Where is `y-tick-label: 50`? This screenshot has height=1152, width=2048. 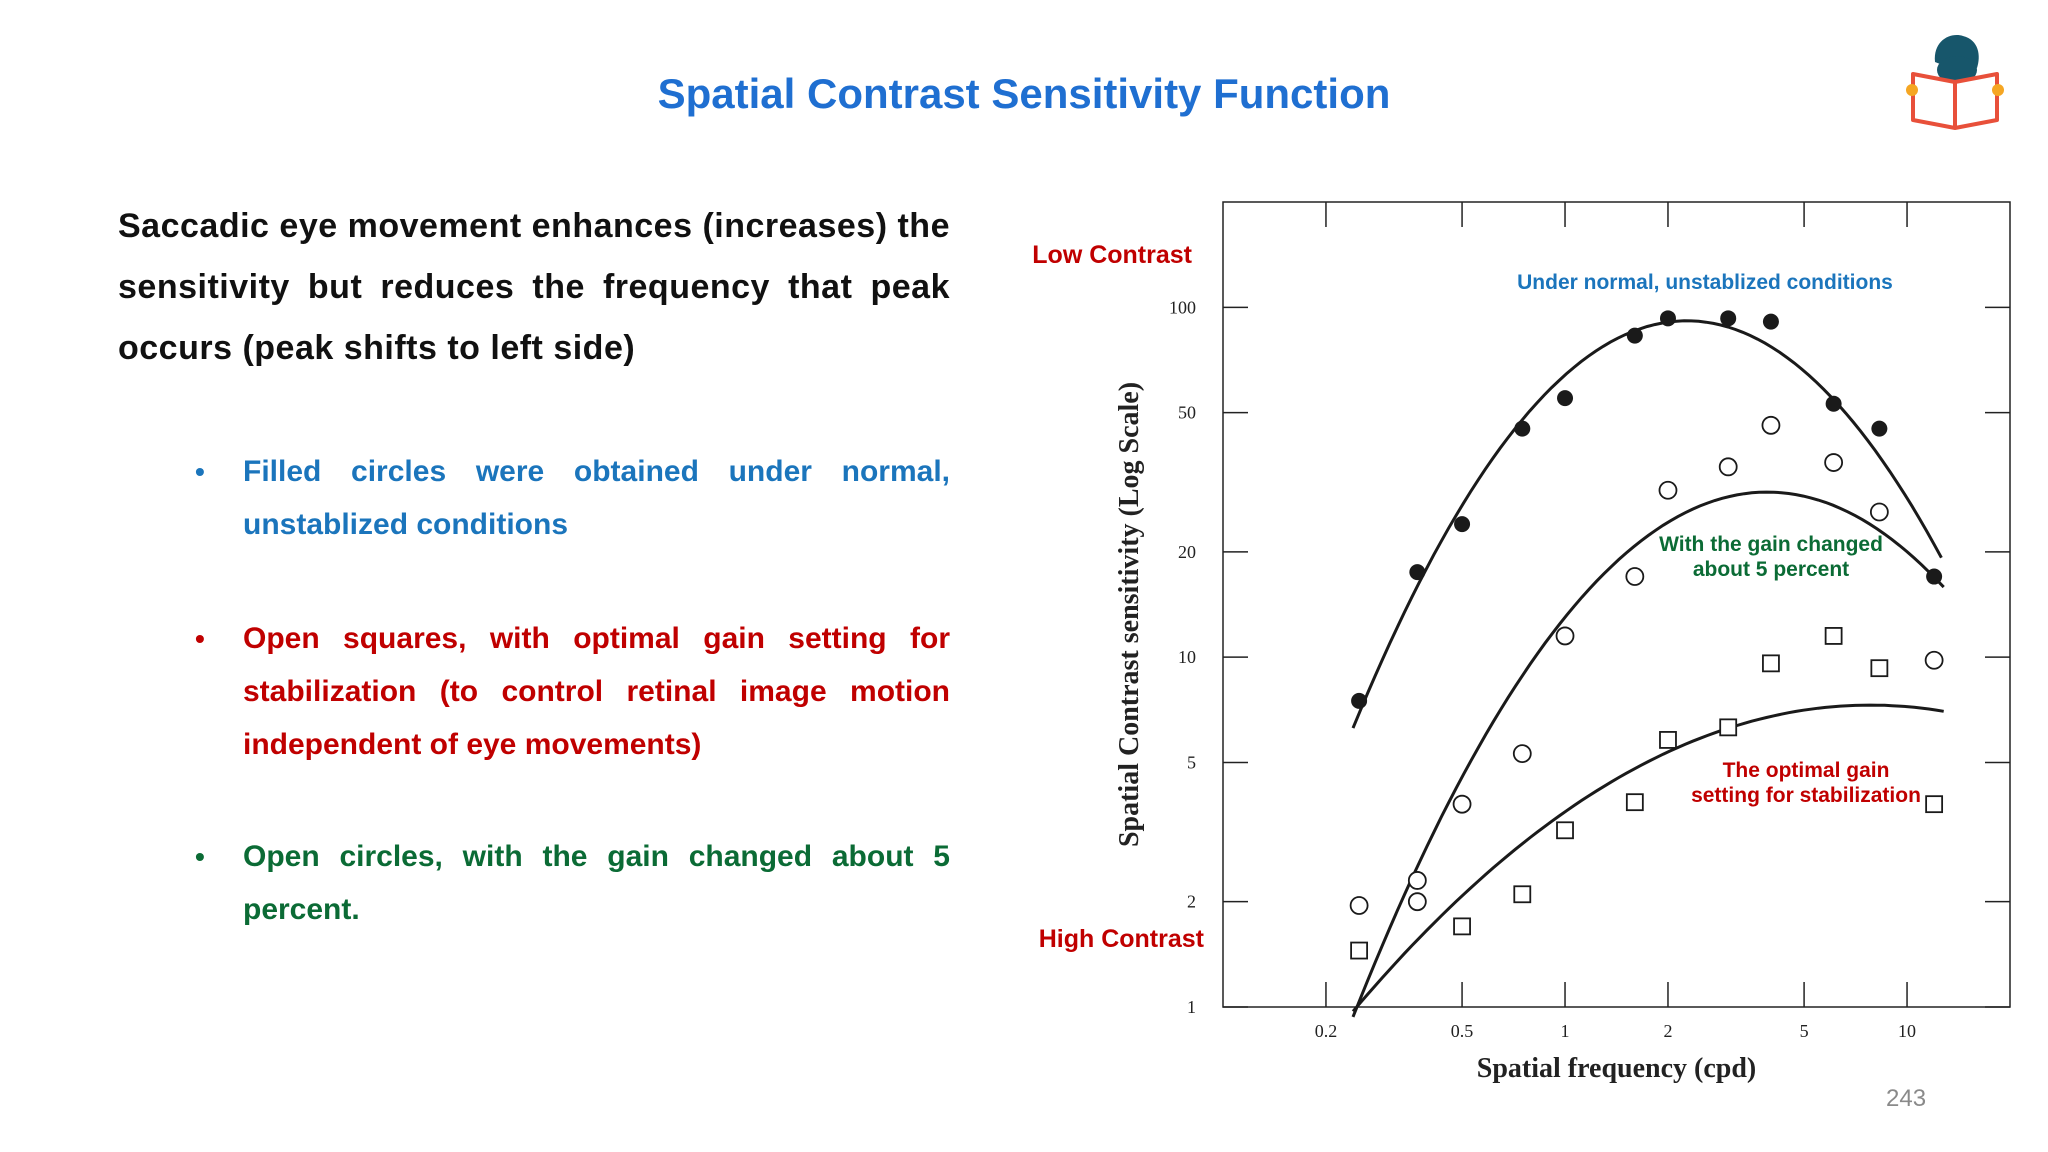
y-tick-label: 50 is located at coordinates (1187, 413).